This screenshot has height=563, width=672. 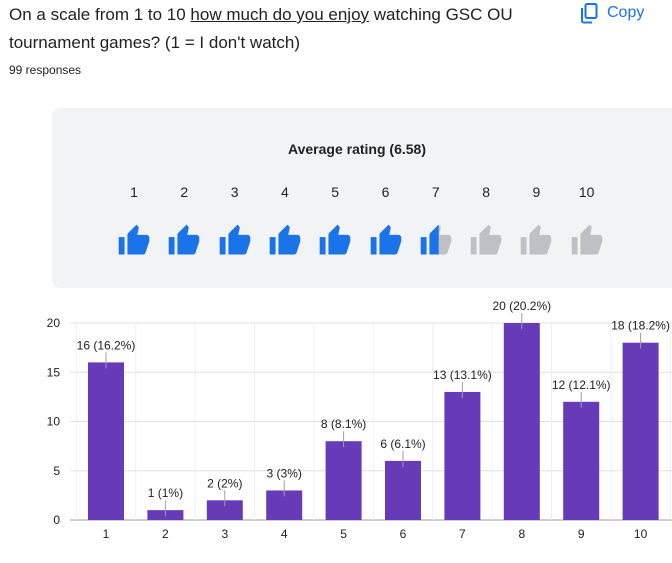 I want to click on response-count: 99 responses, so click(x=45, y=70).